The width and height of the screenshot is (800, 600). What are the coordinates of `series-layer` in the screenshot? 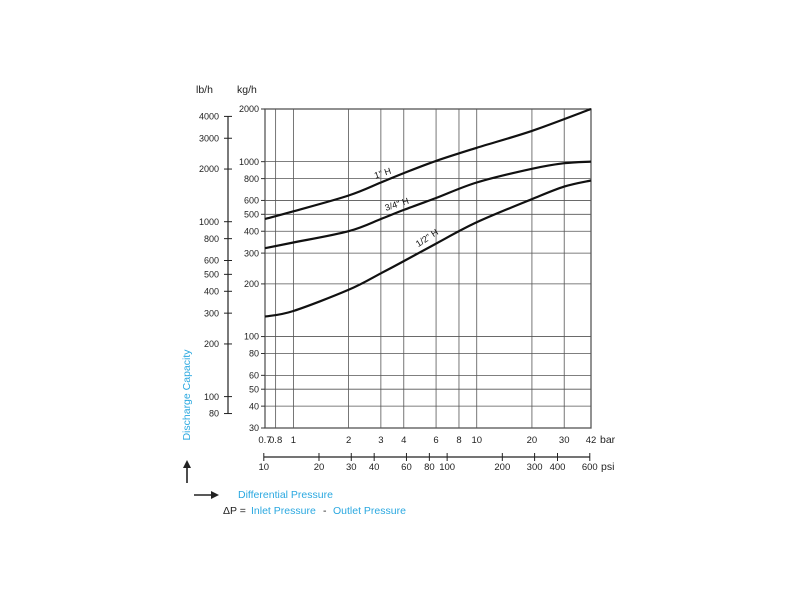 It's located at (428, 212).